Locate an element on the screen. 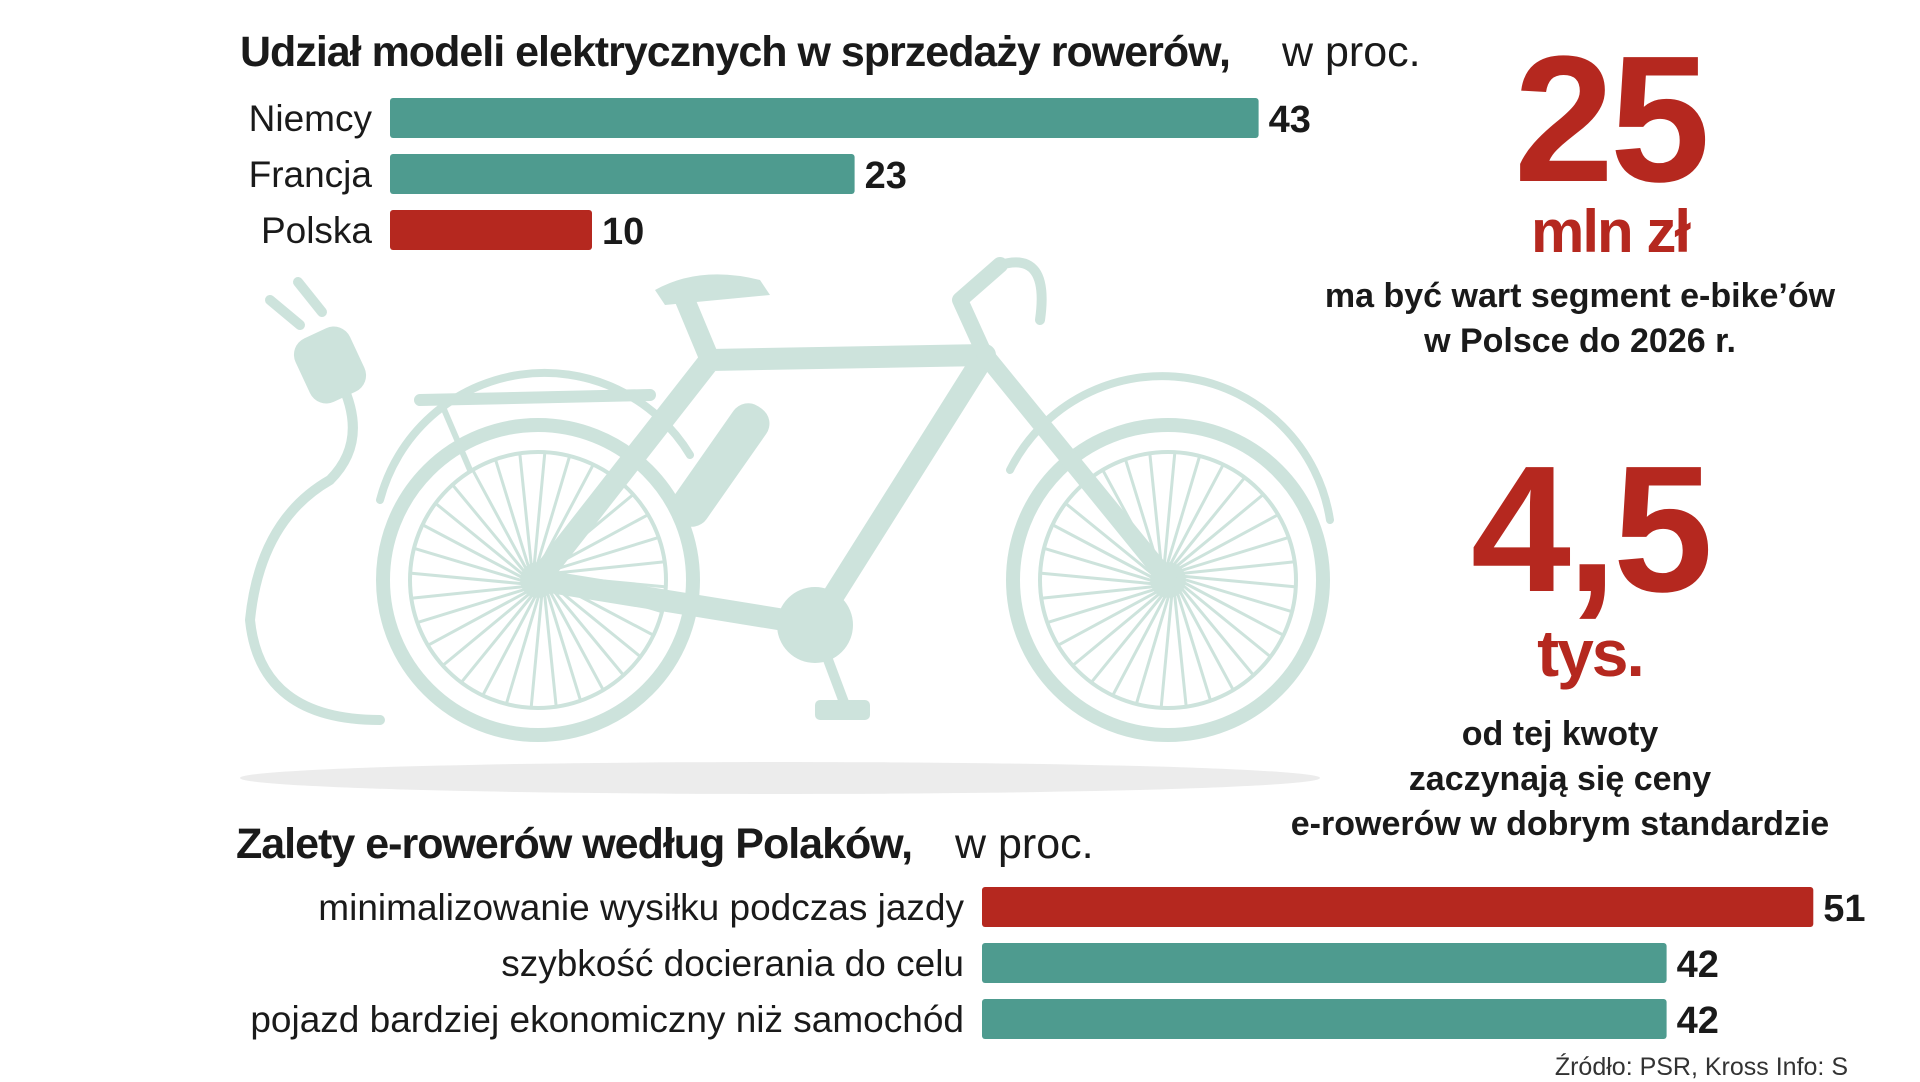  bar-label-1-0: Niemcy is located at coordinates (311, 118).